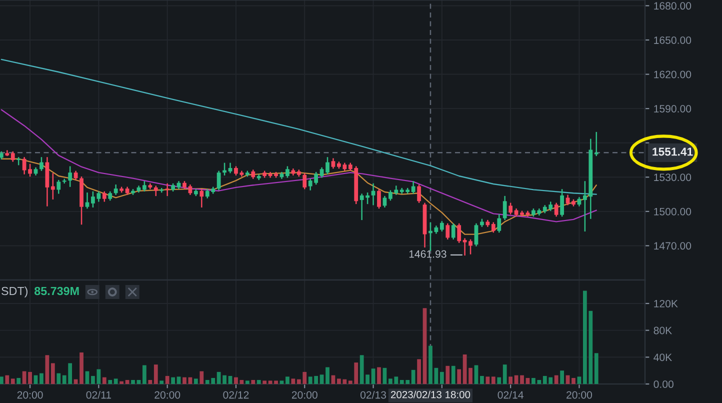  What do you see at coordinates (666, 304) in the screenshot?
I see `y-tick-label: 120K` at bounding box center [666, 304].